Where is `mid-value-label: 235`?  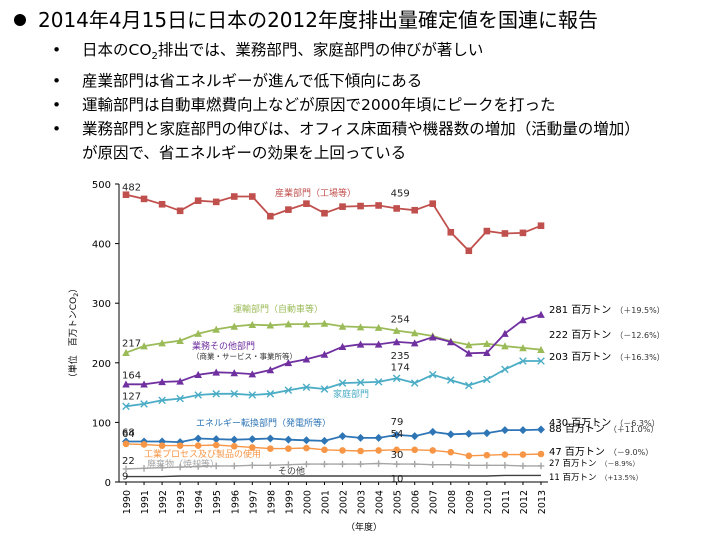 mid-value-label: 235 is located at coordinates (400, 356).